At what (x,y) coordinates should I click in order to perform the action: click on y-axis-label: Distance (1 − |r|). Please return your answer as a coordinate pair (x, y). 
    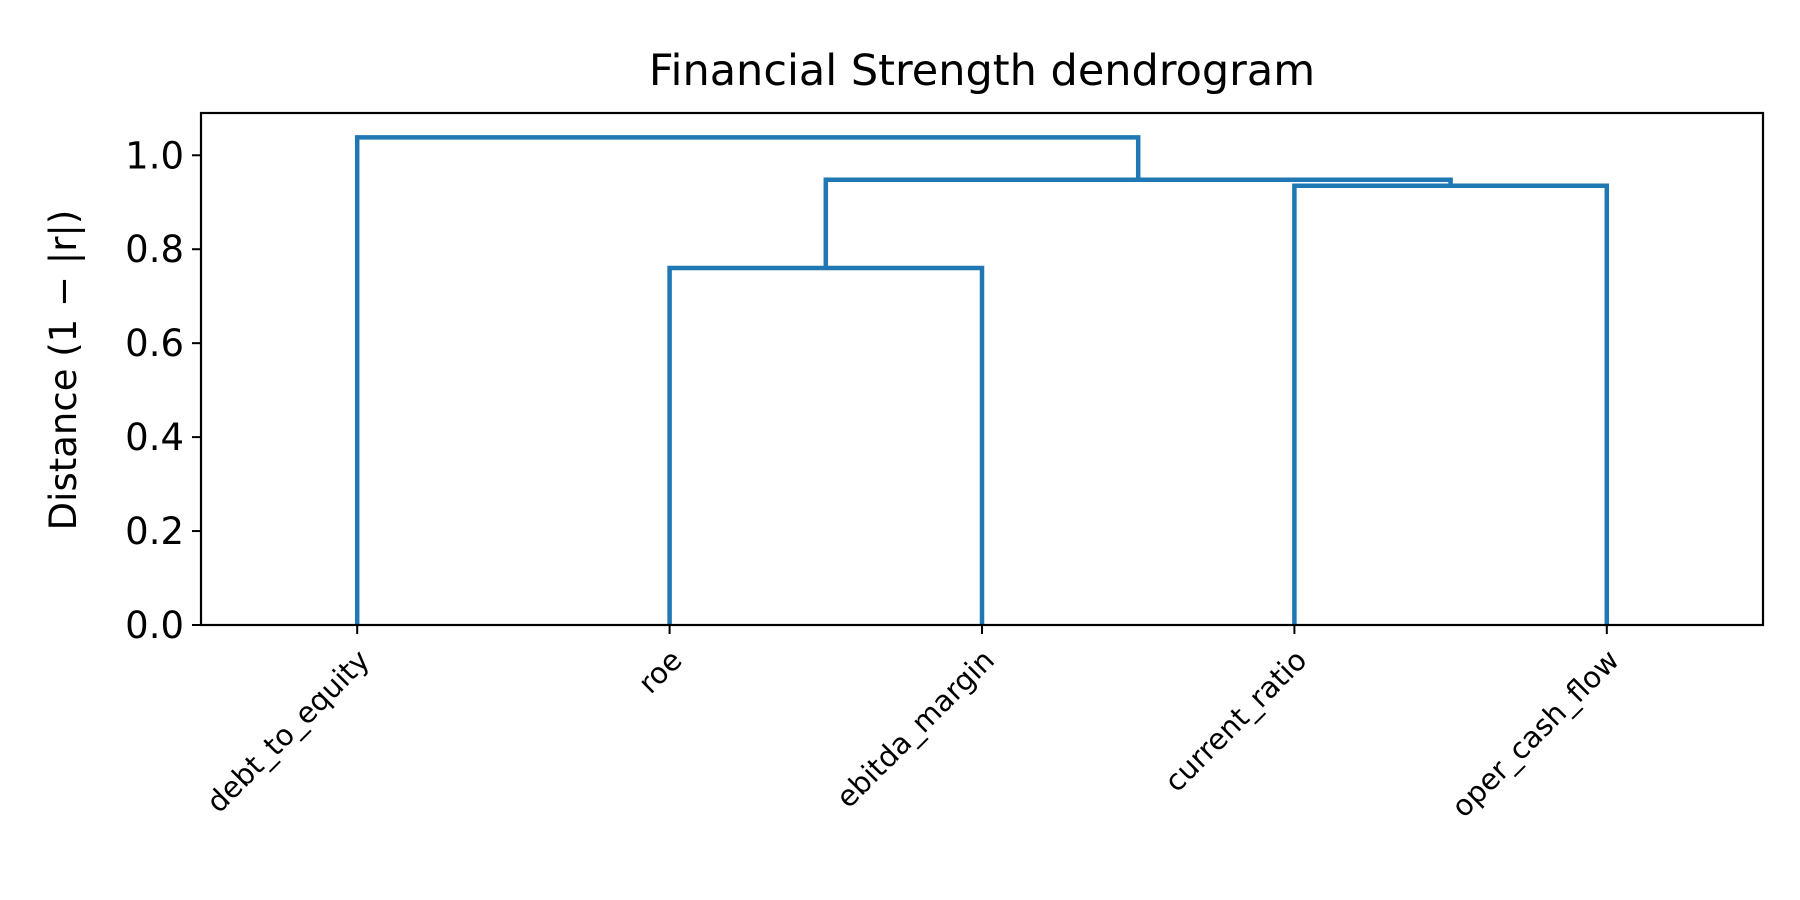
    Looking at the image, I should click on (63, 370).